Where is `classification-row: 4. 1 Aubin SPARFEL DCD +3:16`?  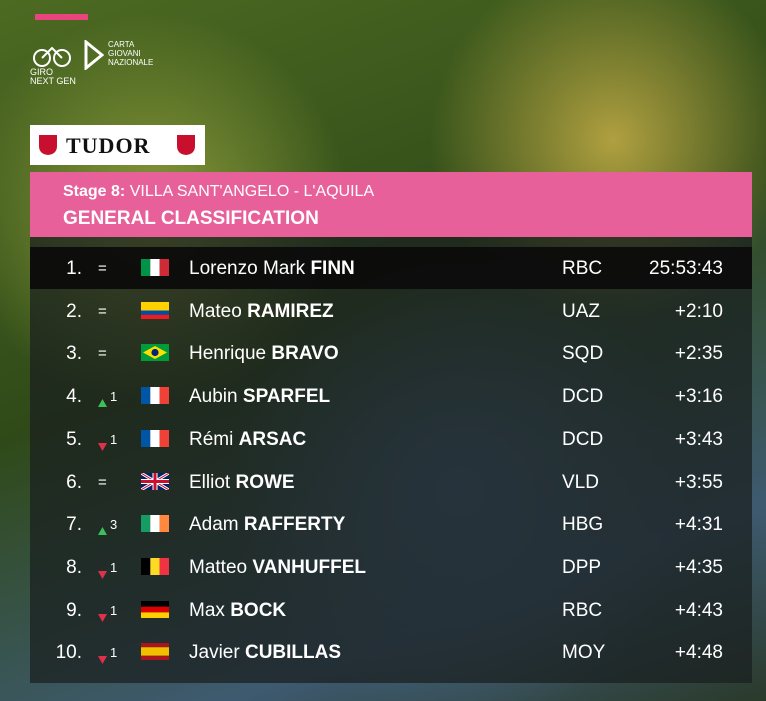
classification-row: 4. 1 Aubin SPARFEL DCD +3:16 is located at coordinates (391, 396).